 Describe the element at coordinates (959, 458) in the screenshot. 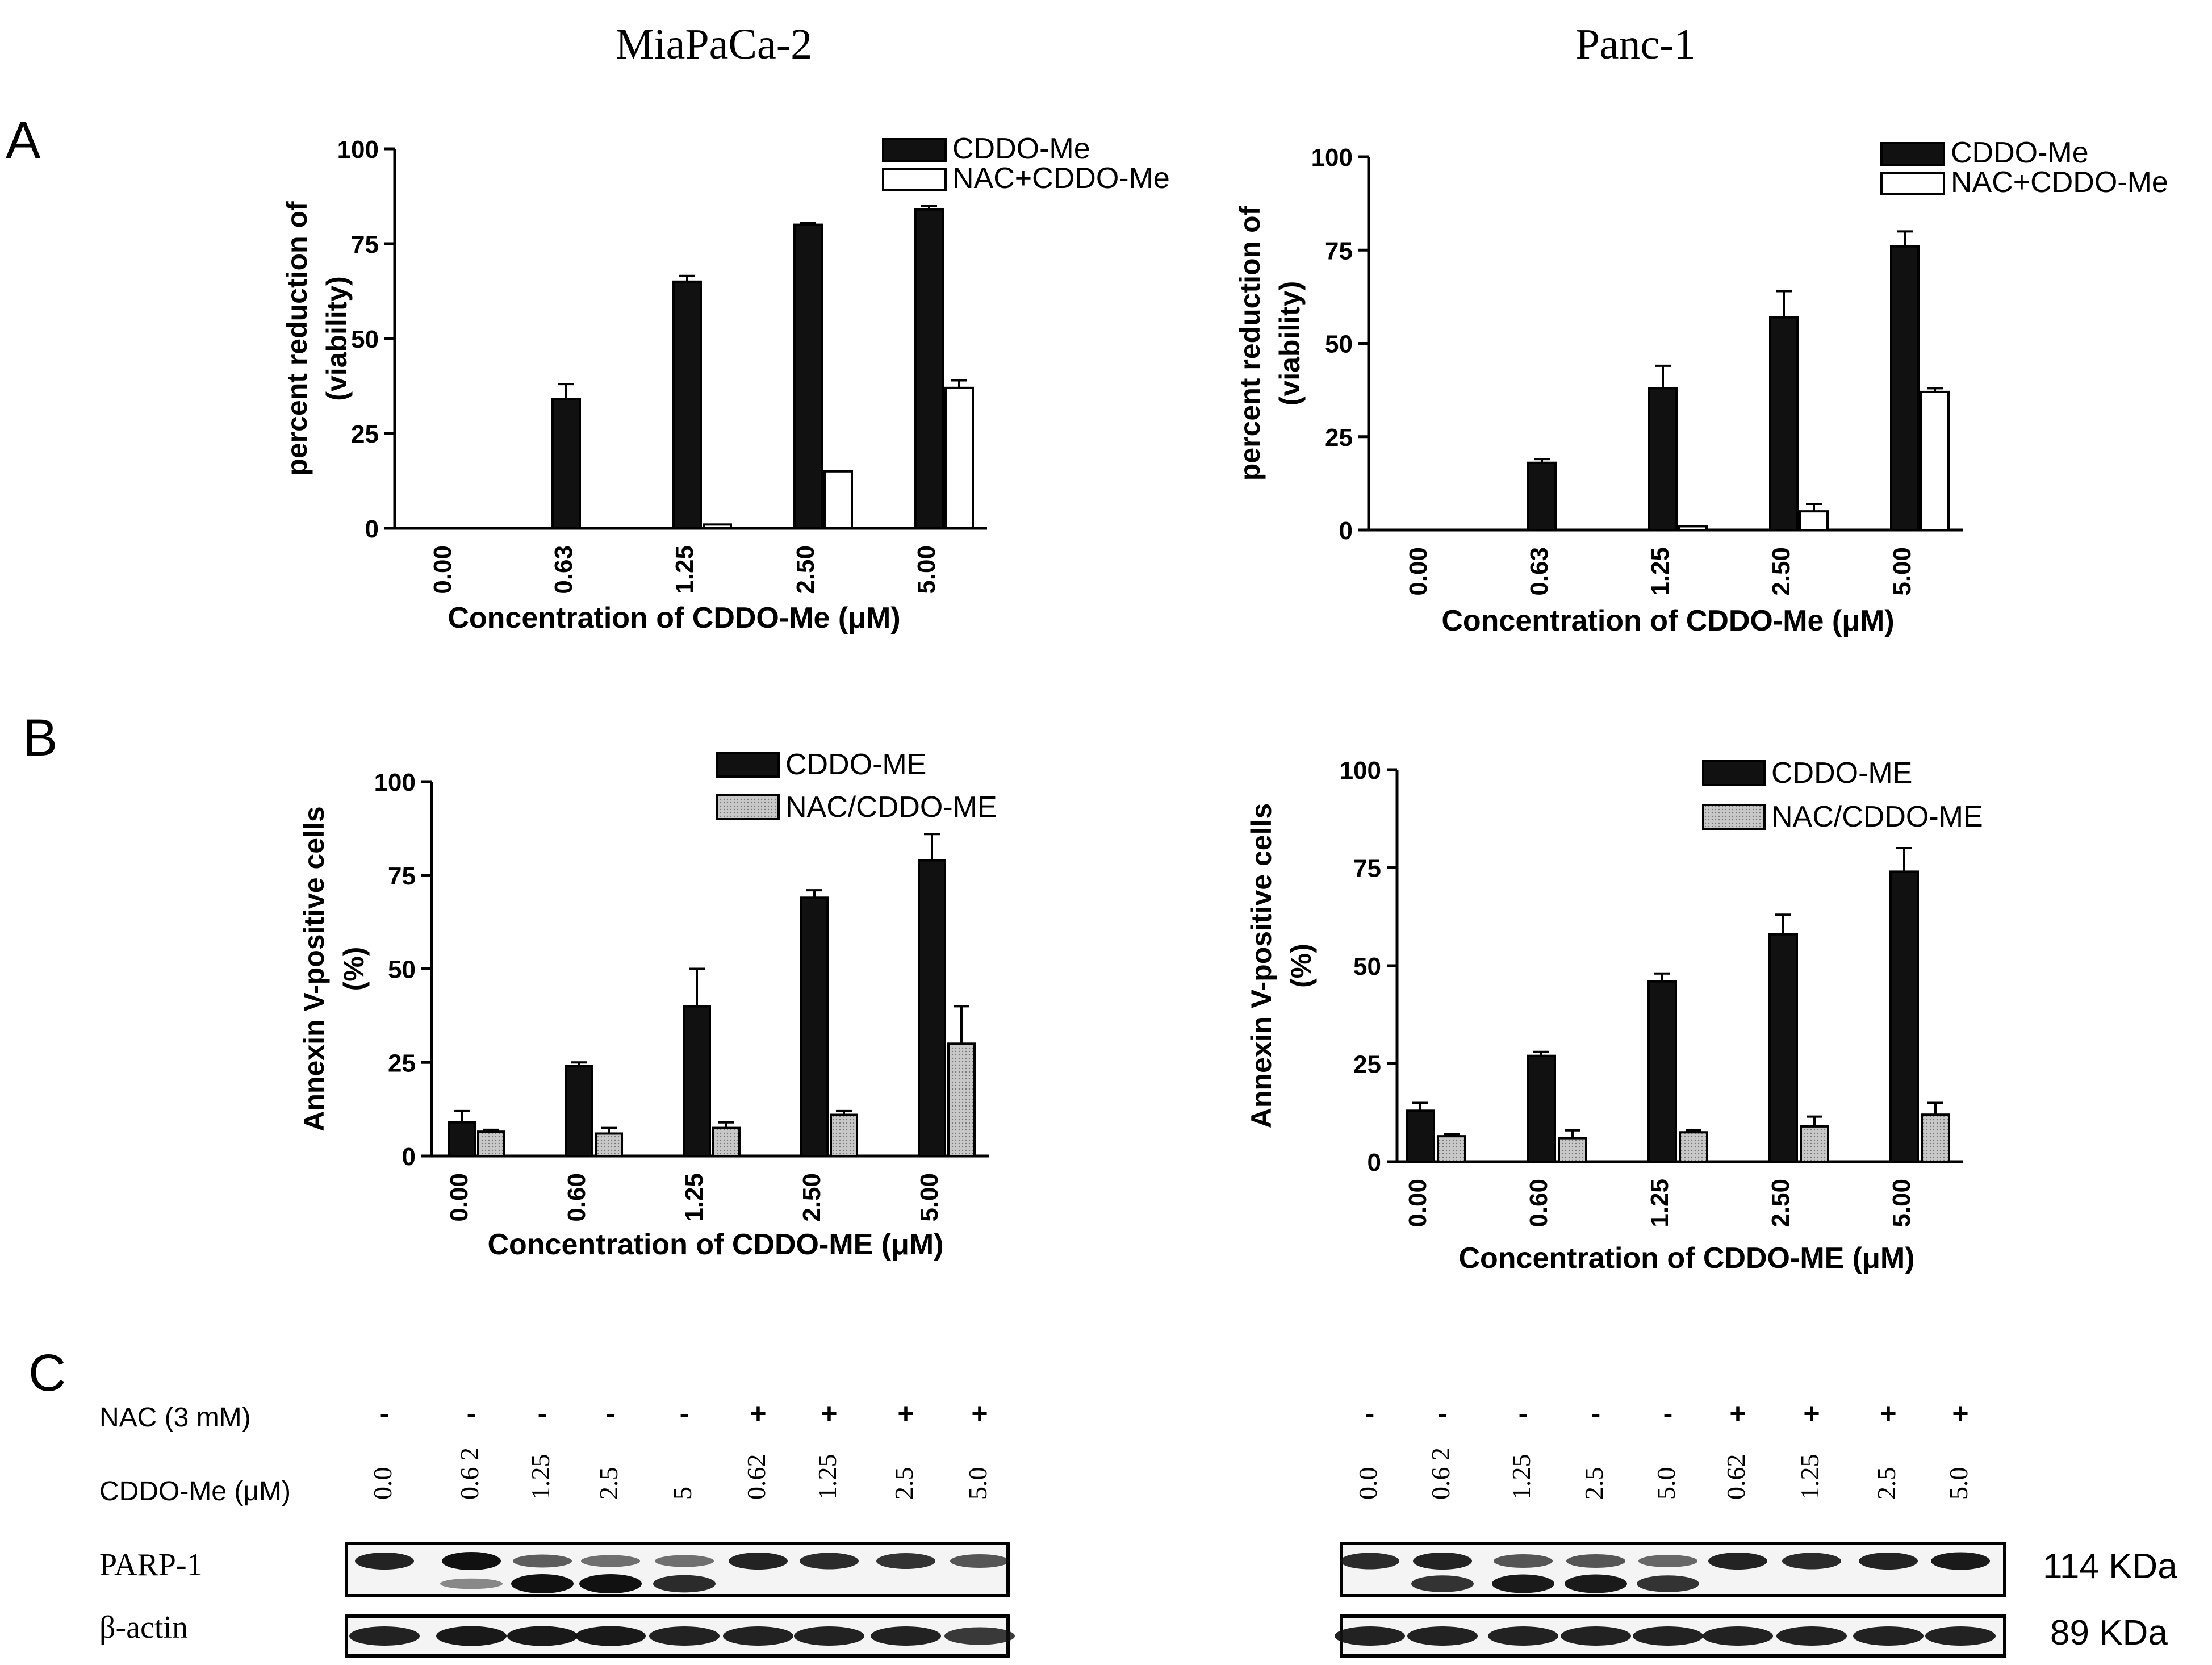

I see `bar-open-5.00` at that location.